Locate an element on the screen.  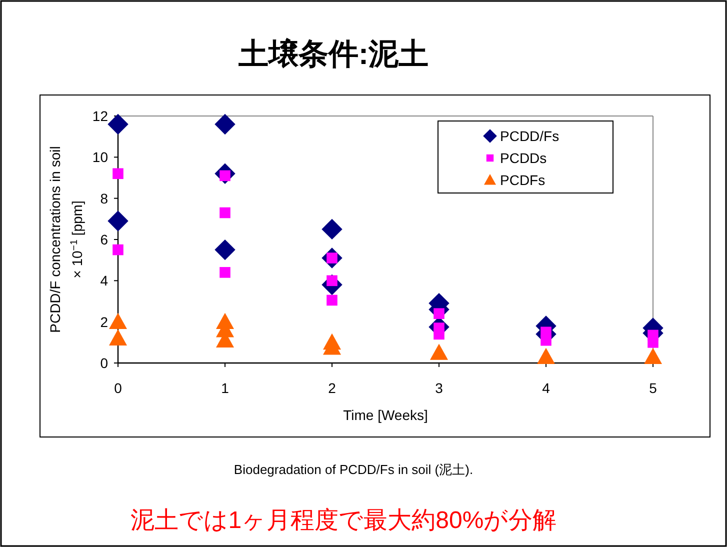
text: 泥土では1ヶ月程度で最大約80%が分解 is located at coordinates (343, 520).